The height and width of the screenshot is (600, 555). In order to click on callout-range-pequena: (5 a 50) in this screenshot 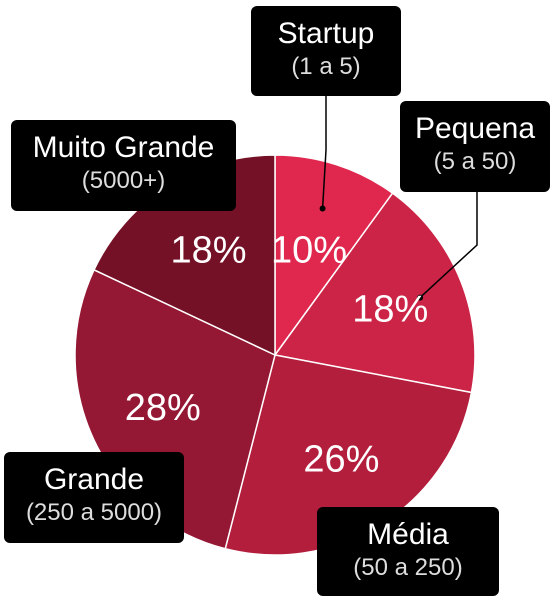, I will do `click(475, 161)`.